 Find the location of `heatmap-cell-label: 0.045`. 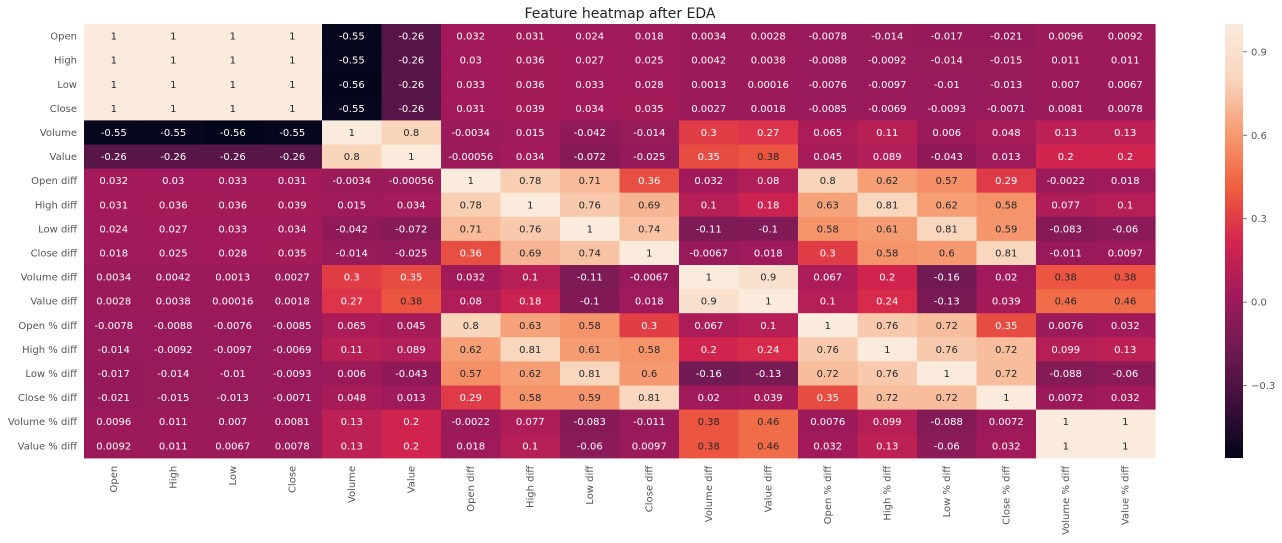

heatmap-cell-label: 0.045 is located at coordinates (827, 157).